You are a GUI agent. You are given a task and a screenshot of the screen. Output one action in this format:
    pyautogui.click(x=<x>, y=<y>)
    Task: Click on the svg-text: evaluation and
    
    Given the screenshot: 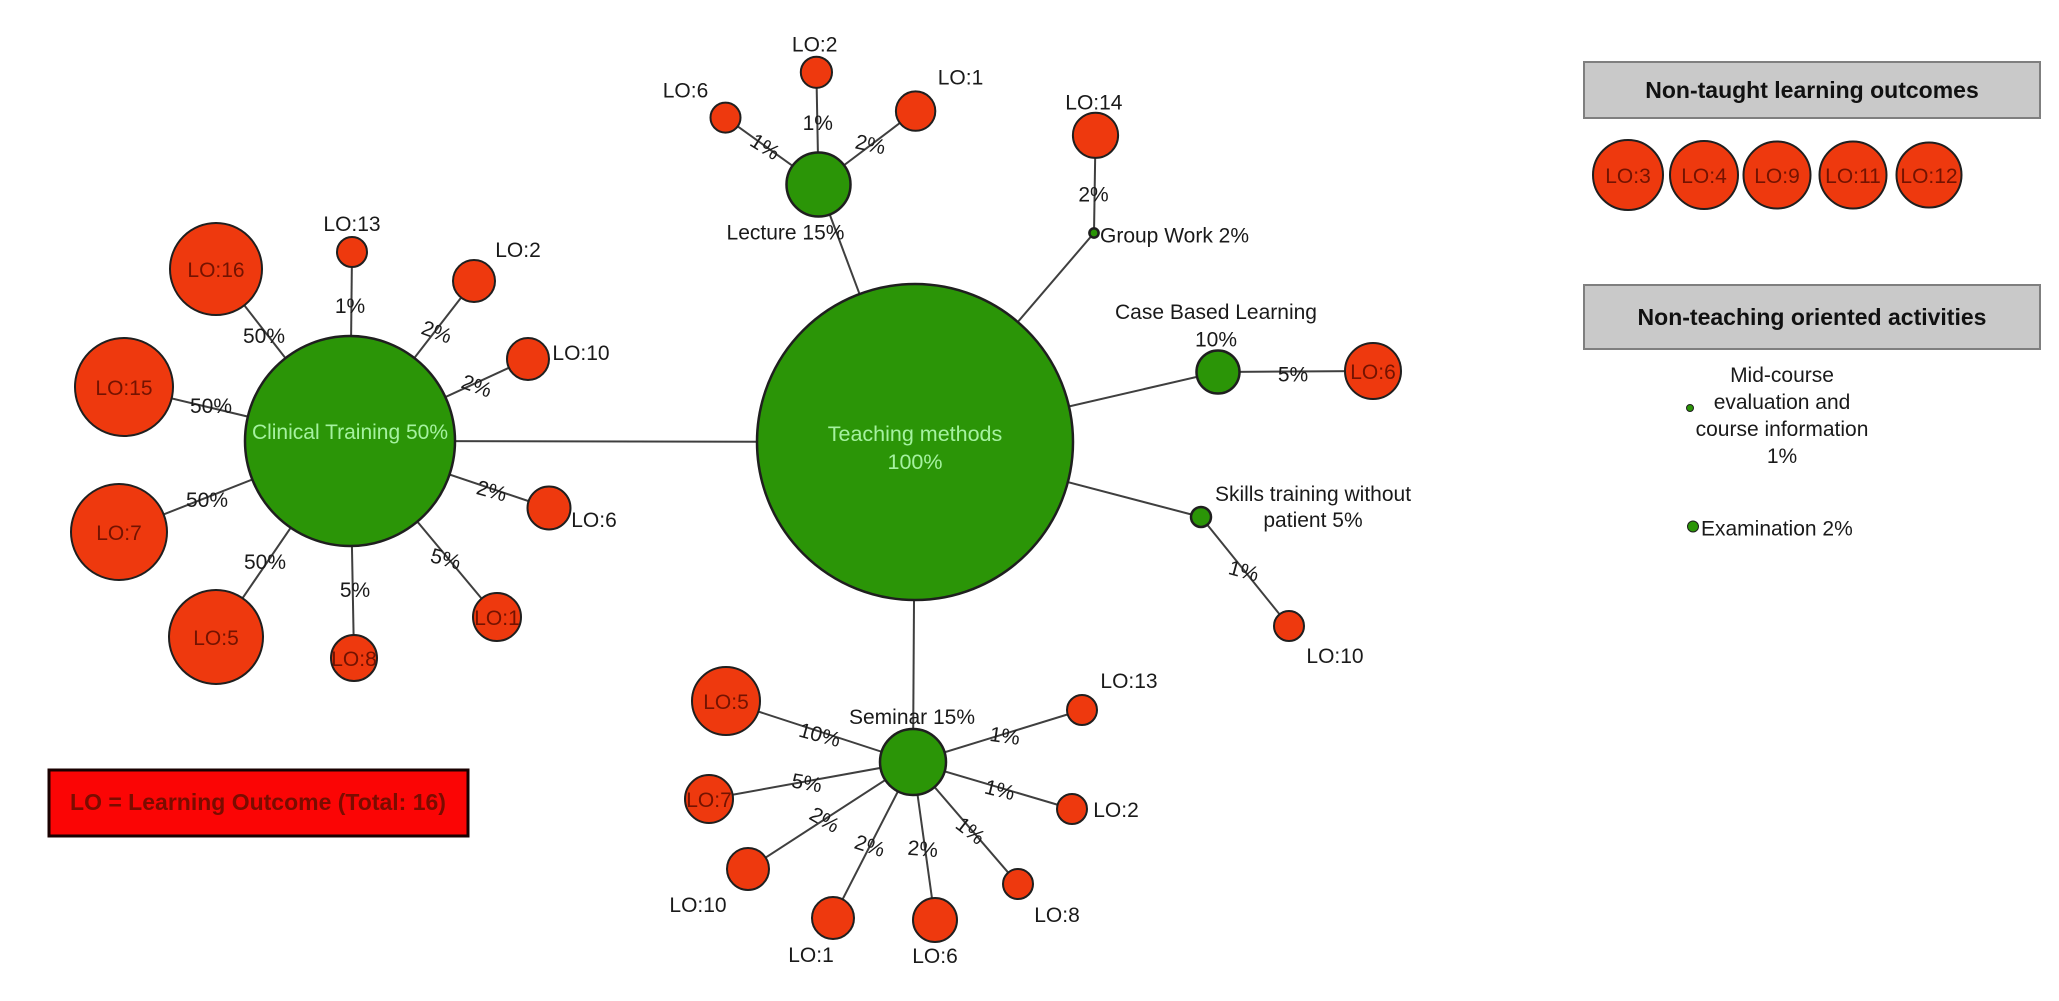 What is the action you would take?
    pyautogui.click(x=1782, y=402)
    